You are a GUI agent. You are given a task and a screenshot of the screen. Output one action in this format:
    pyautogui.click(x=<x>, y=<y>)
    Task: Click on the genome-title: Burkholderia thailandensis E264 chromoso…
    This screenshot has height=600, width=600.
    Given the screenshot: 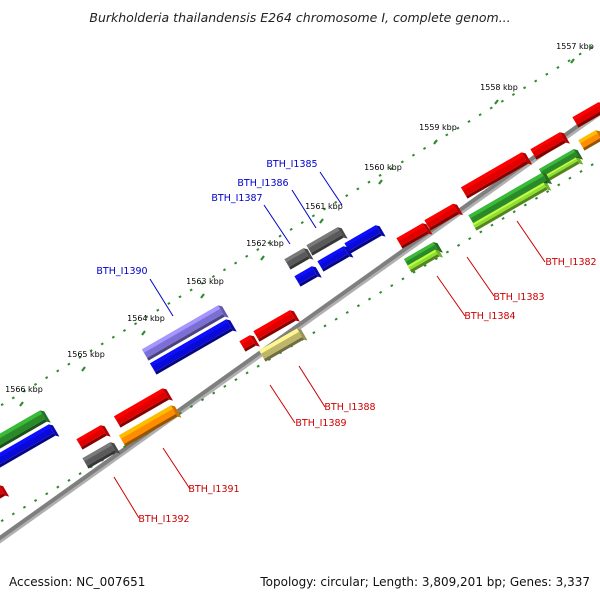 What is the action you would take?
    pyautogui.click(x=300, y=17)
    